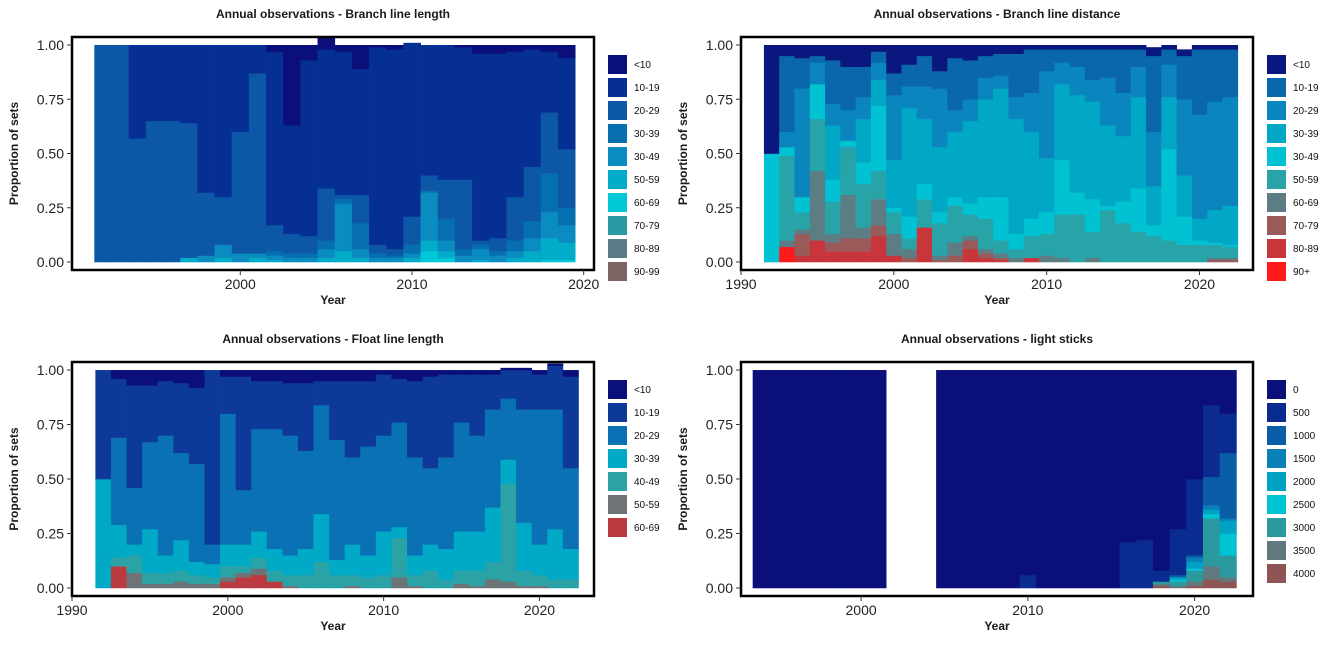 This screenshot has width=1337, height=646. I want to click on x-tick-label: 2000, so click(893, 284).